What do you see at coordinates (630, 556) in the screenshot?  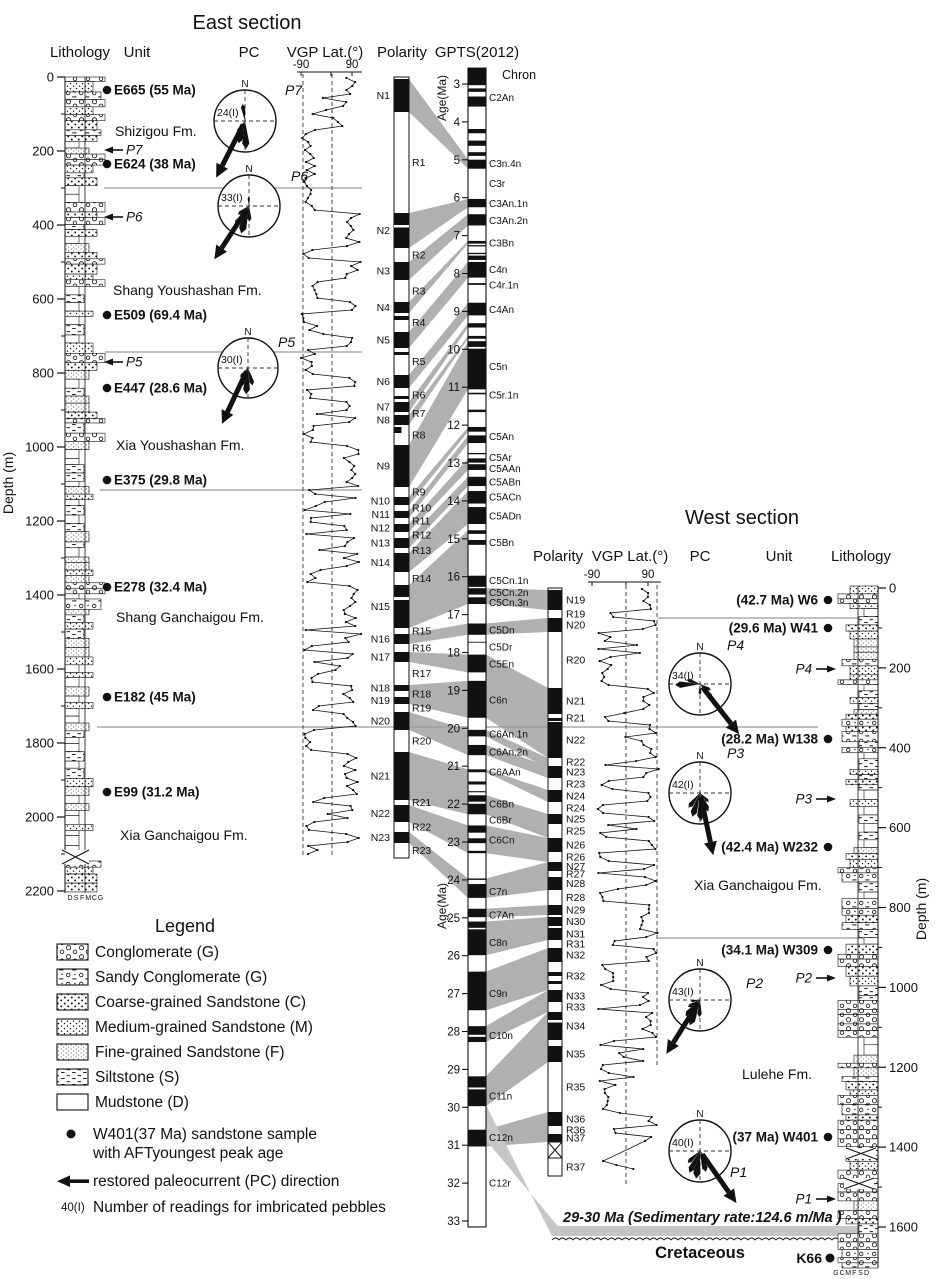 I see `west-header-vgp: VGP Lat.(°)` at bounding box center [630, 556].